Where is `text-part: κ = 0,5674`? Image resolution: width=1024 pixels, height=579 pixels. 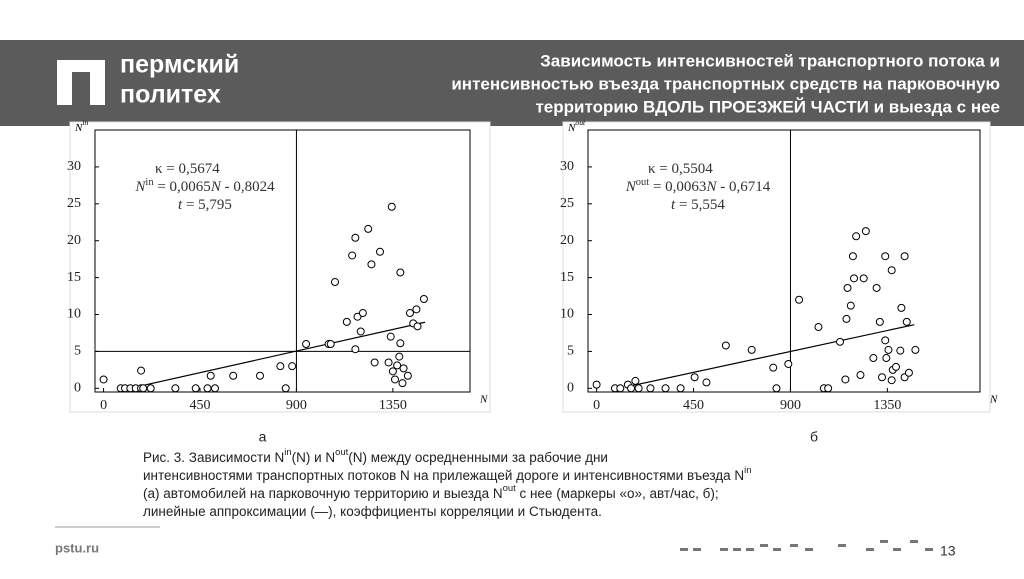
text-part: κ = 0,5674 is located at coordinates (187, 169).